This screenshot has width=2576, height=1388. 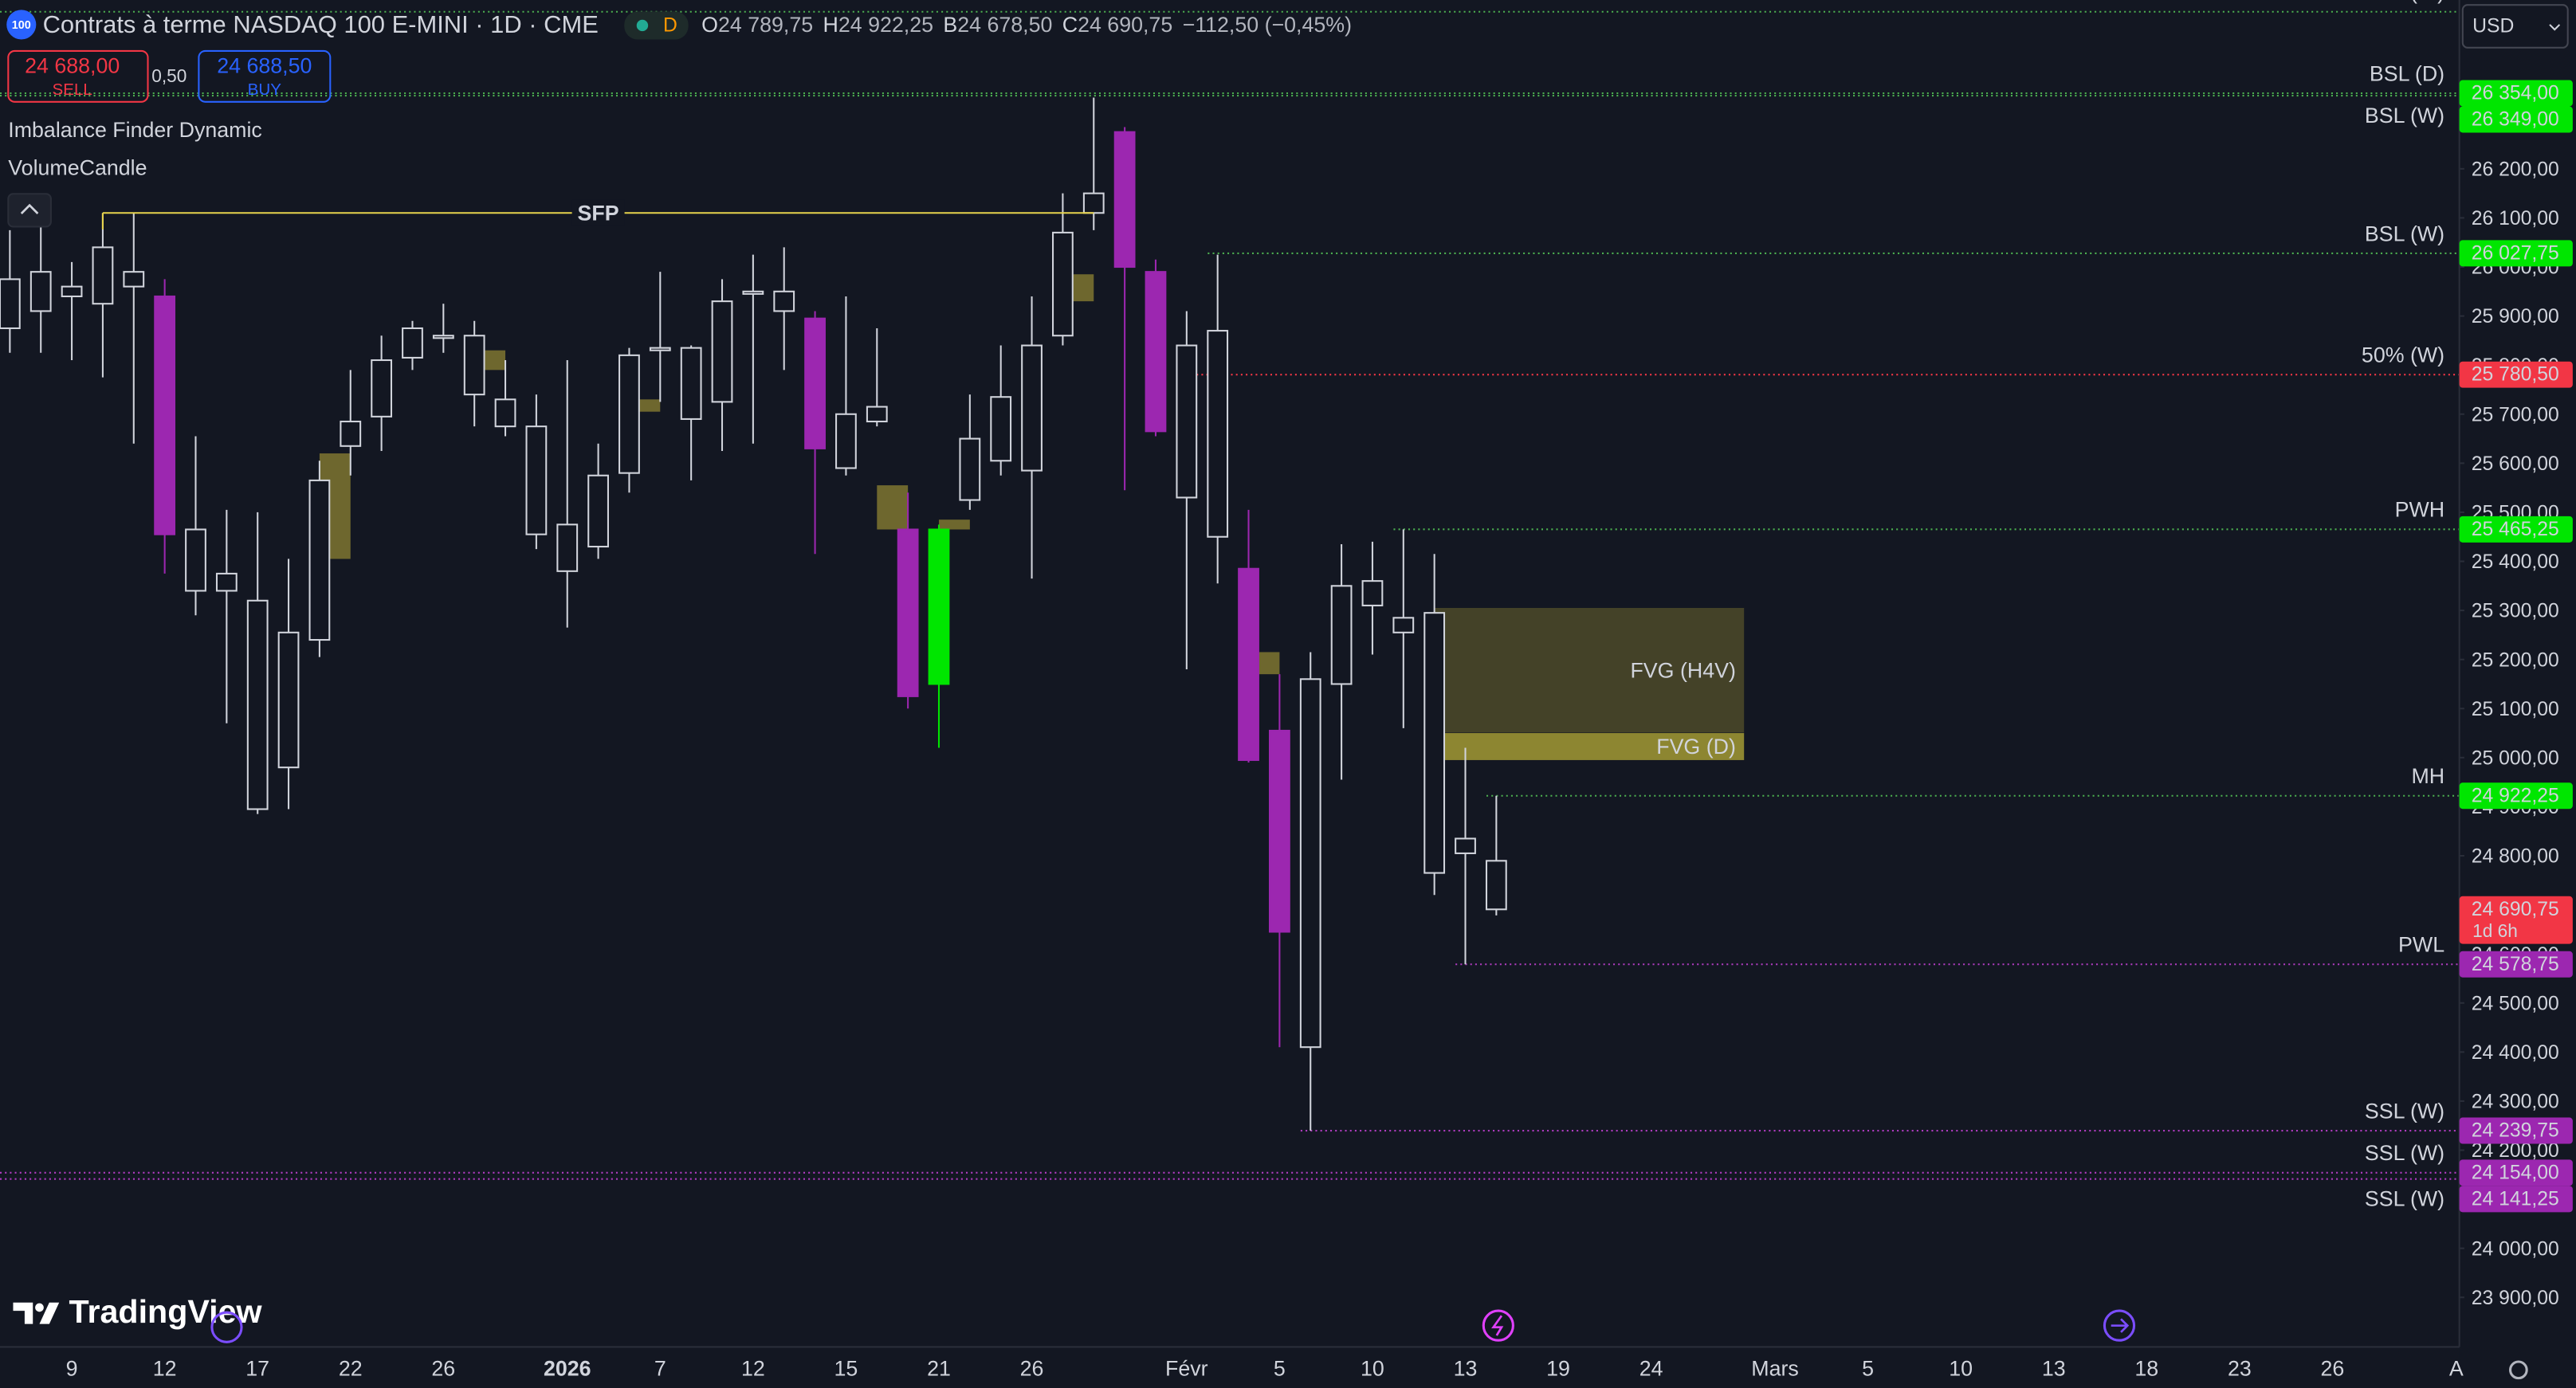 What do you see at coordinates (2493, 26) in the screenshot?
I see `currency: USD` at bounding box center [2493, 26].